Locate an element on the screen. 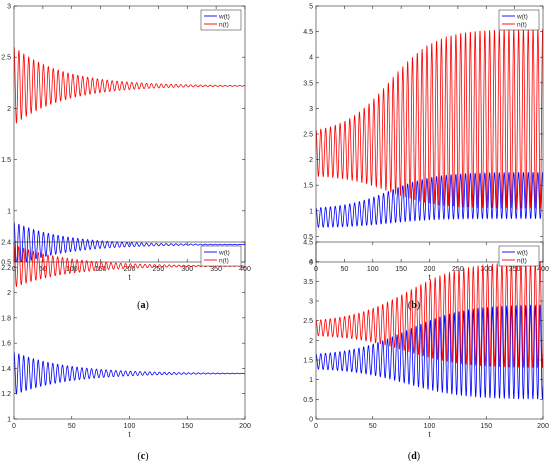 This screenshot has width=550, height=466. caption-a: (a) is located at coordinates (143, 305).